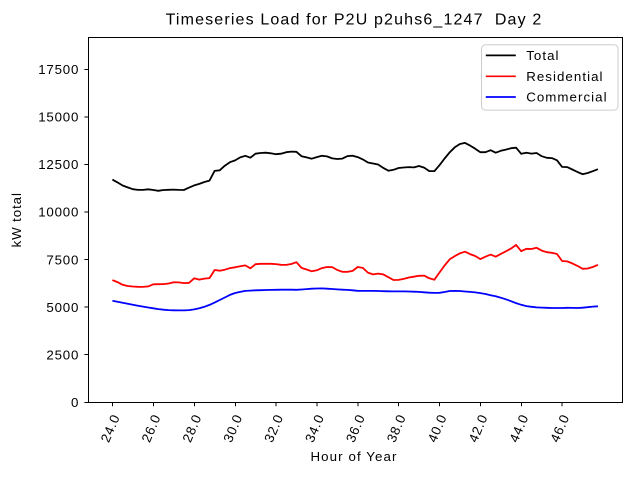 The height and width of the screenshot is (480, 640). What do you see at coordinates (542, 55) in the screenshot?
I see `svg-text: Total` at bounding box center [542, 55].